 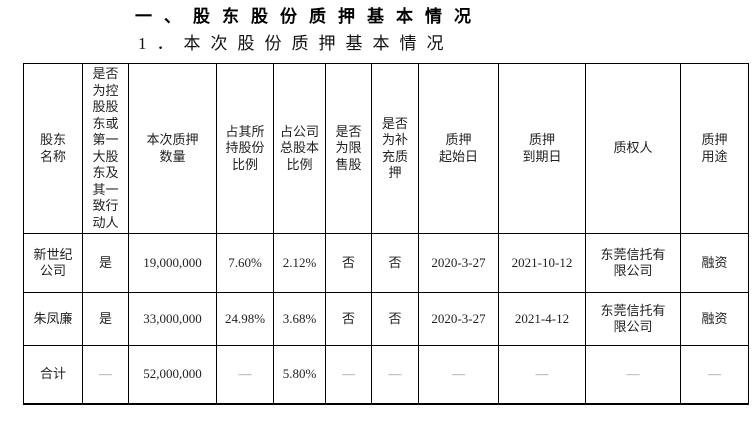 What do you see at coordinates (105, 375) in the screenshot?
I see `cell-is-controlling-shareholder: —` at bounding box center [105, 375].